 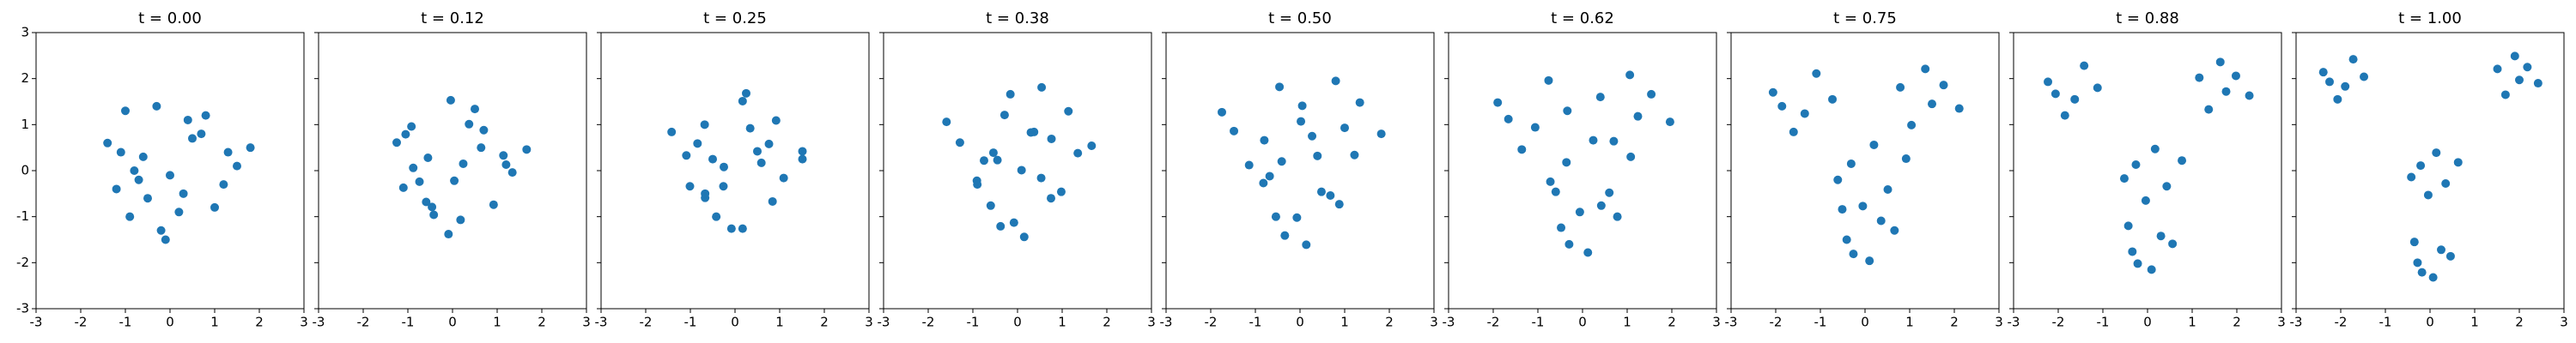 I want to click on panel-title: t = 0.62, so click(x=1583, y=18).